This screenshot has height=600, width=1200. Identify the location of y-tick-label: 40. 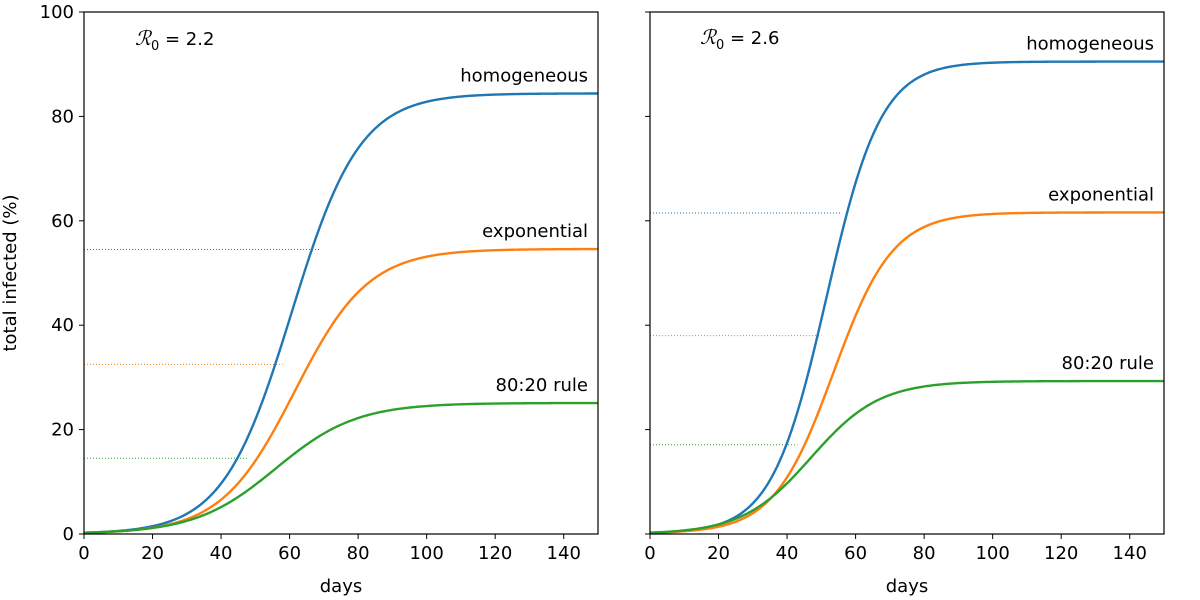
(62, 325).